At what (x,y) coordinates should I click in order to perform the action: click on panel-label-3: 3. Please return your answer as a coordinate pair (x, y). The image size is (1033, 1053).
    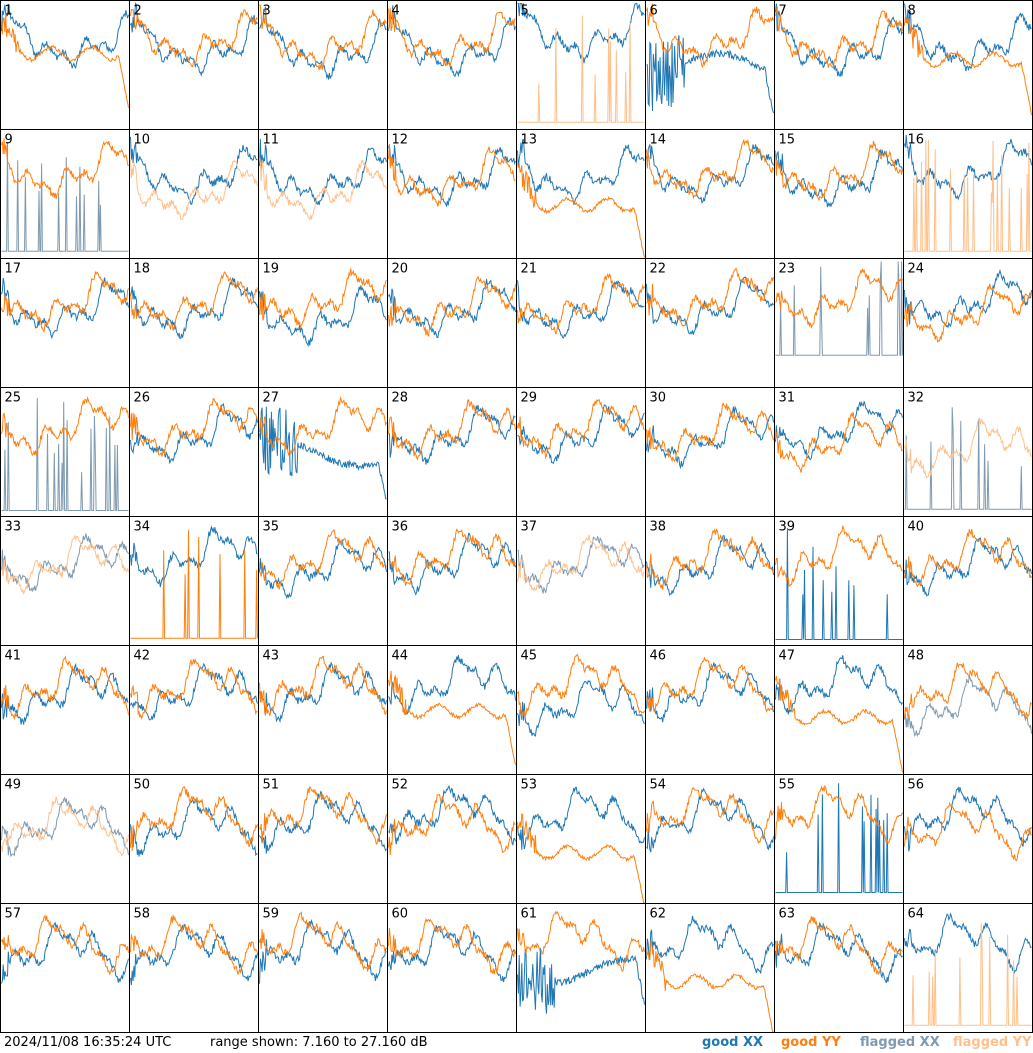
    Looking at the image, I should click on (267, 11).